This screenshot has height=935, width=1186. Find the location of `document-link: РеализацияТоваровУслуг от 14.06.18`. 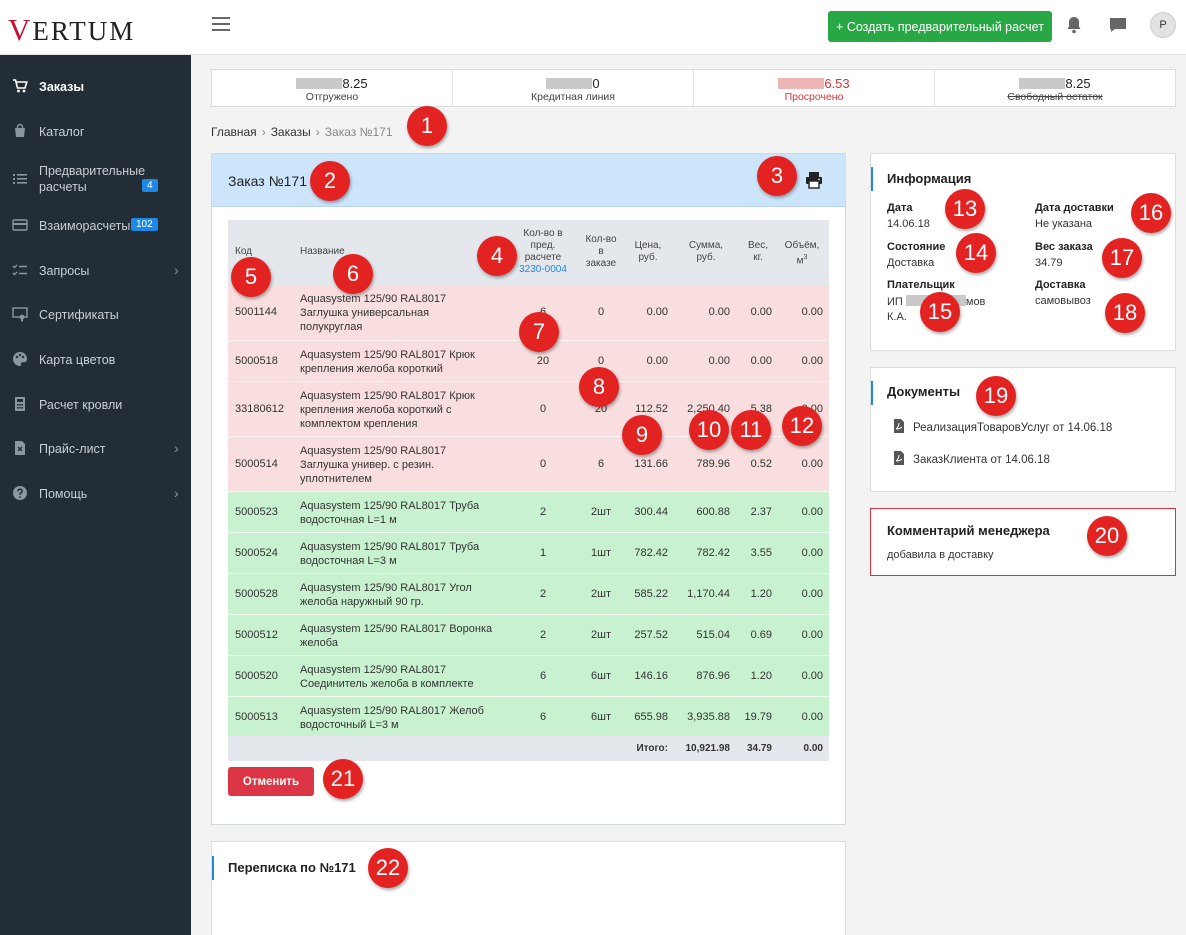

document-link: РеализацияТоваровУслуг от 14.06.18 is located at coordinates (1002, 426).